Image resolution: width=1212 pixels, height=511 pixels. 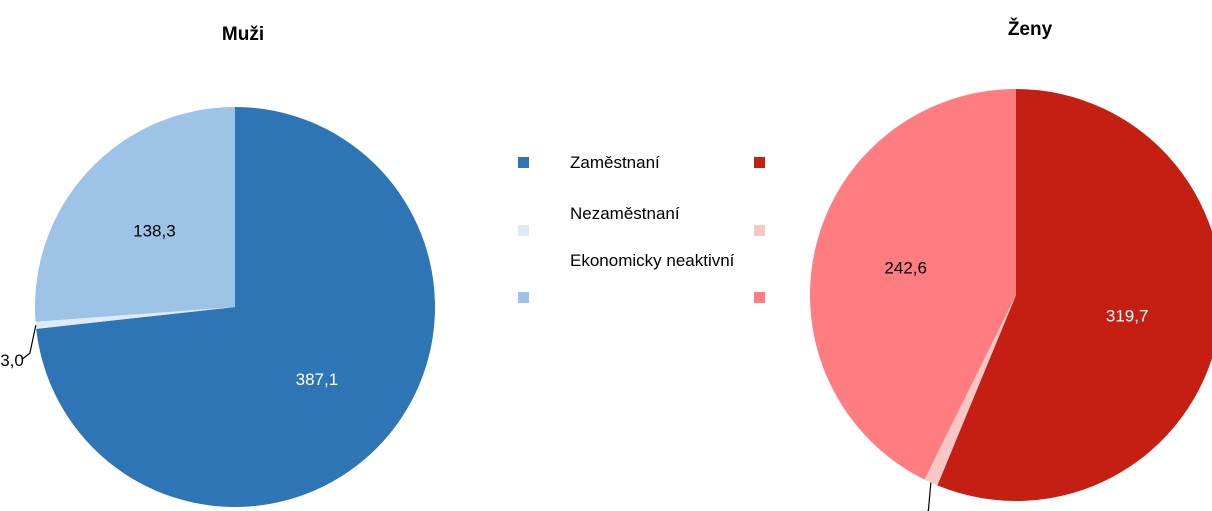 What do you see at coordinates (1030, 29) in the screenshot?
I see `chart-title: Ženy` at bounding box center [1030, 29].